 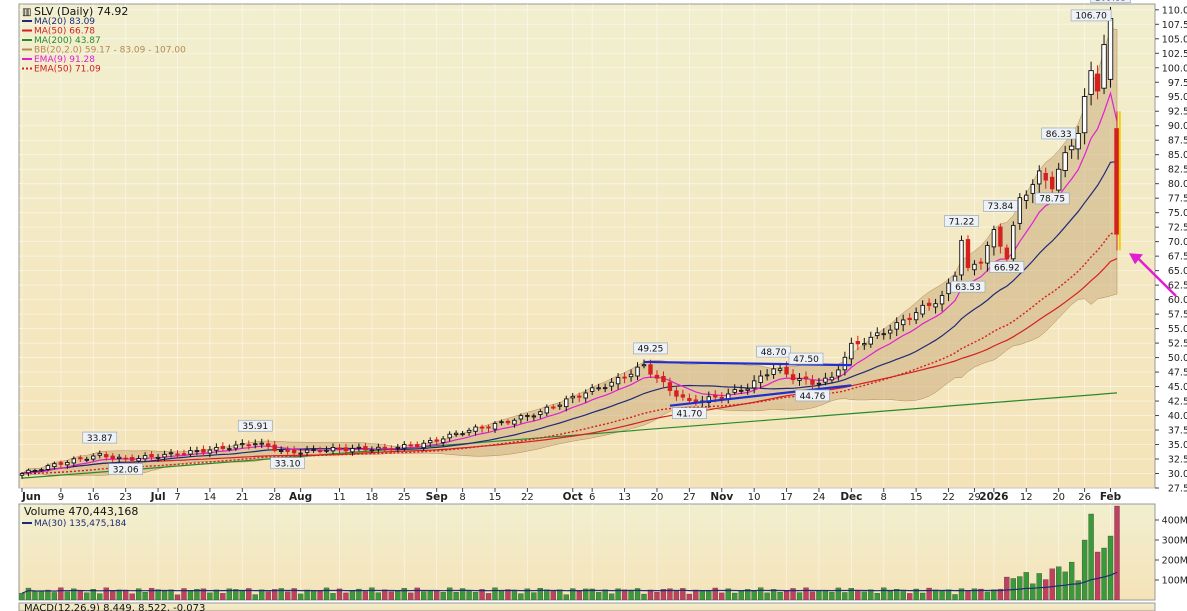 I want to click on x-tick-label: 26, so click(x=1084, y=497).